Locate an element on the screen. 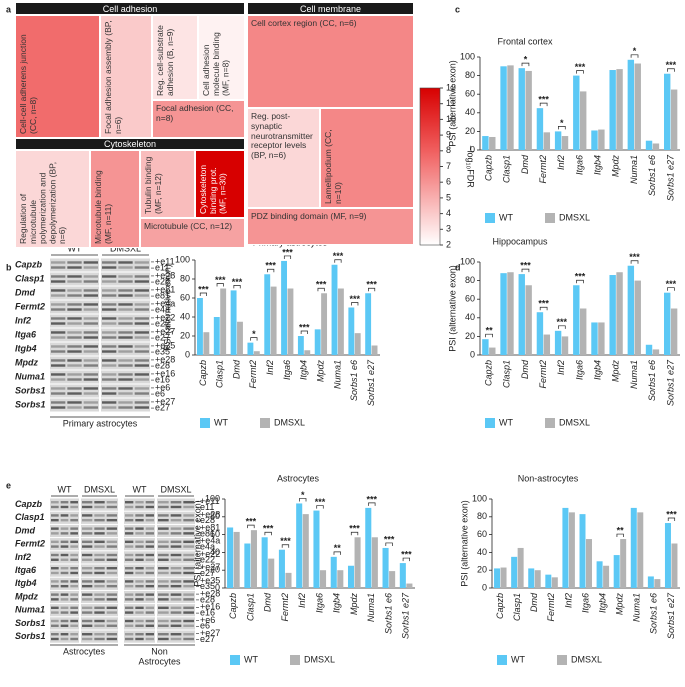  gene-label: Mpdz is located at coordinates (26, 362).